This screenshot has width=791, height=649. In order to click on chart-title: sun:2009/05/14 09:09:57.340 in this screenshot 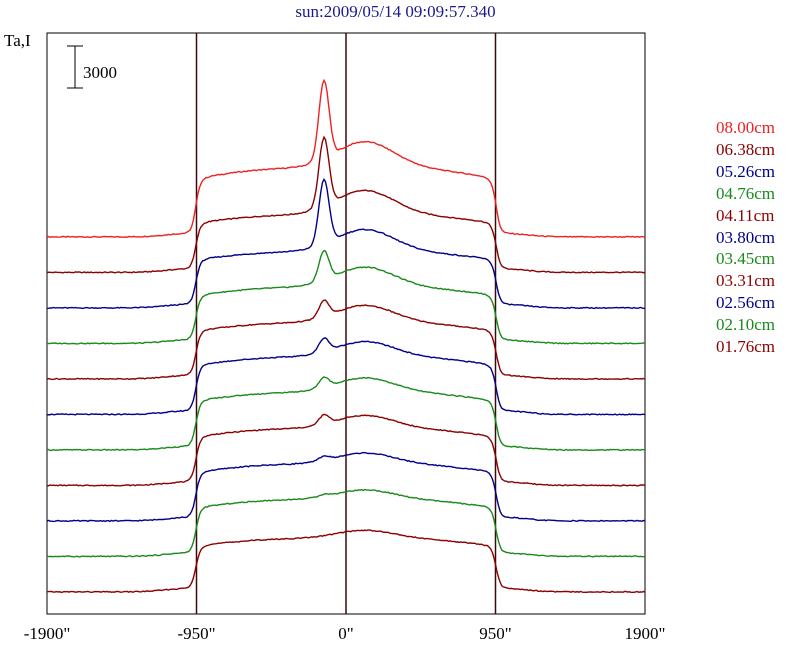, I will do `click(395, 11)`.